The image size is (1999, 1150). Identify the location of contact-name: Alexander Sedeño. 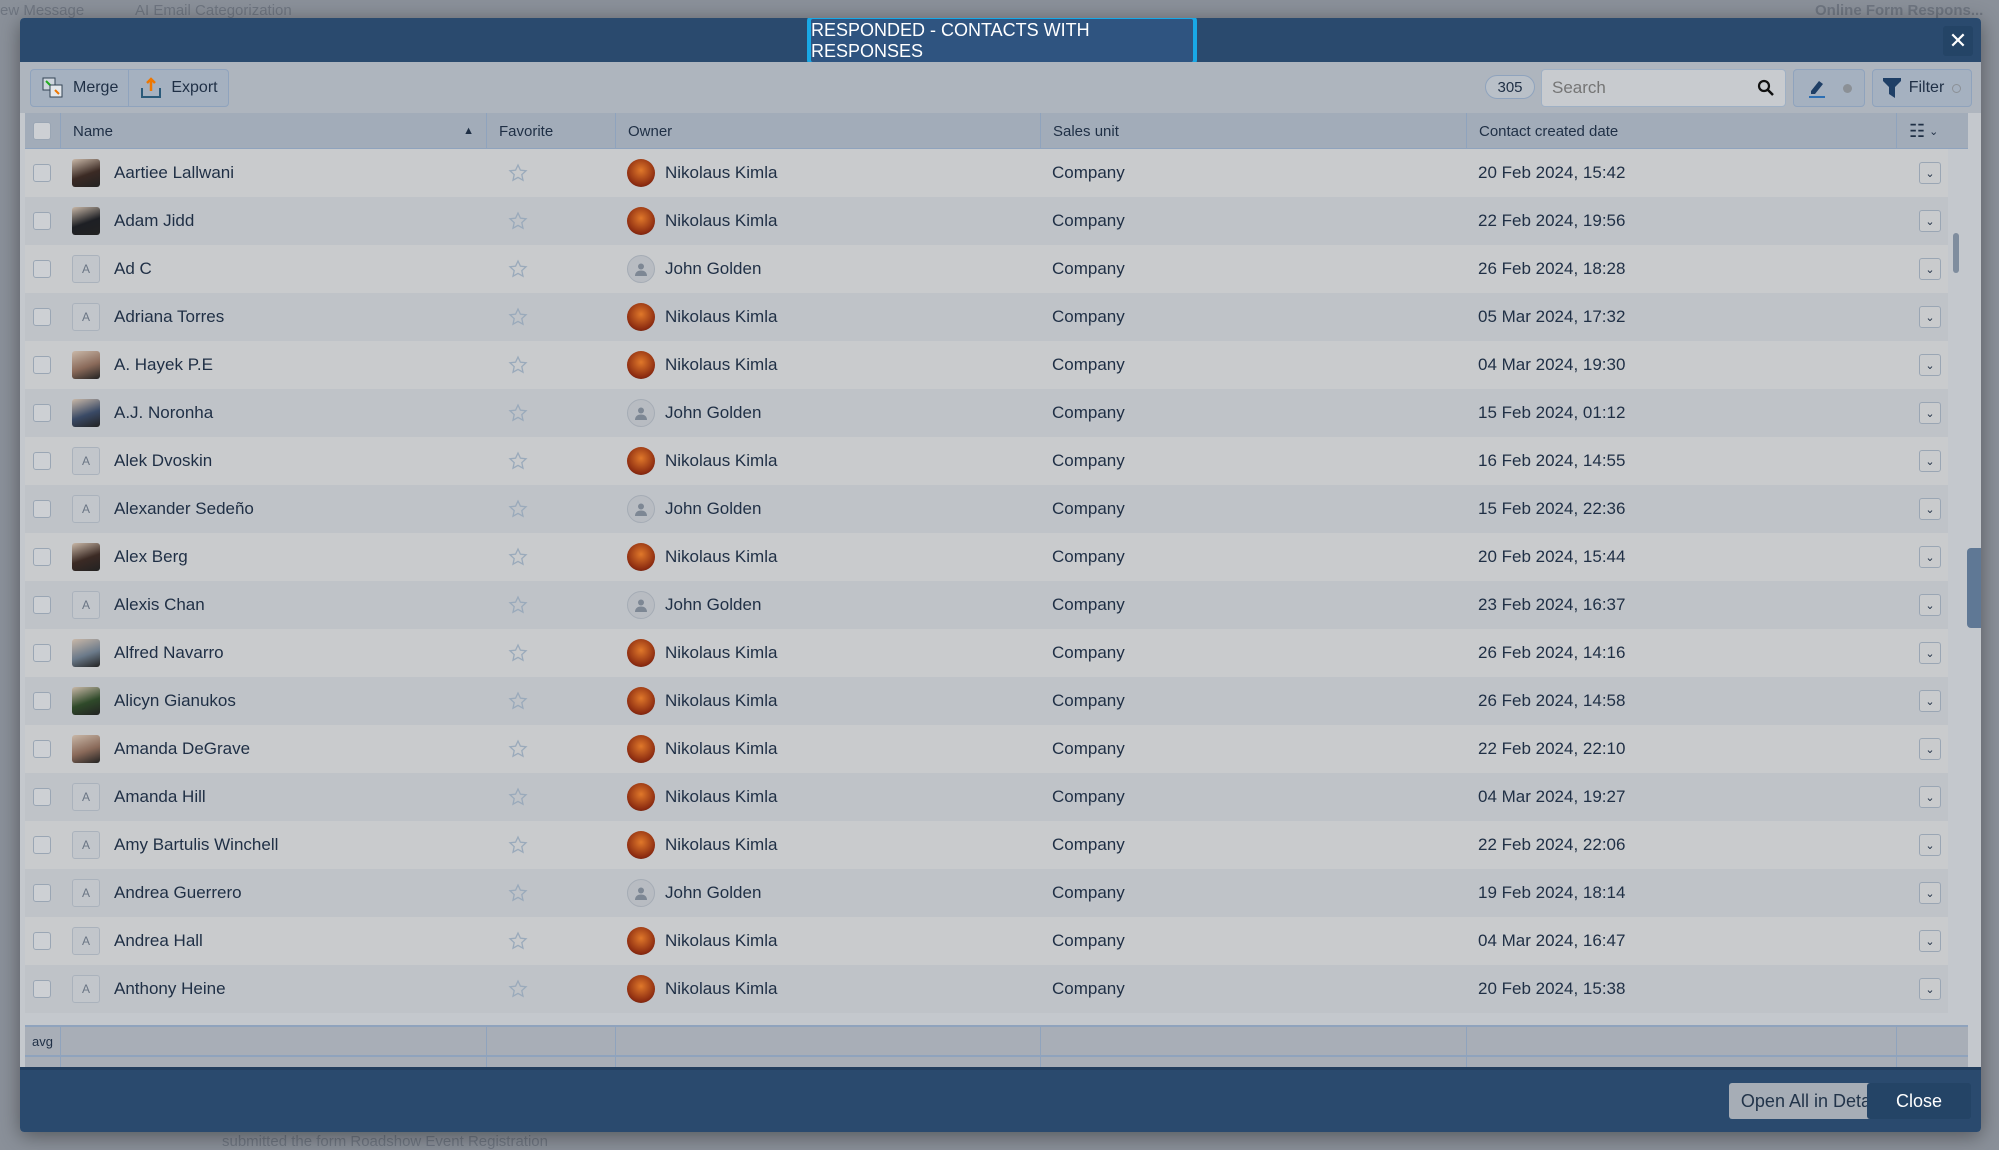
(184, 508).